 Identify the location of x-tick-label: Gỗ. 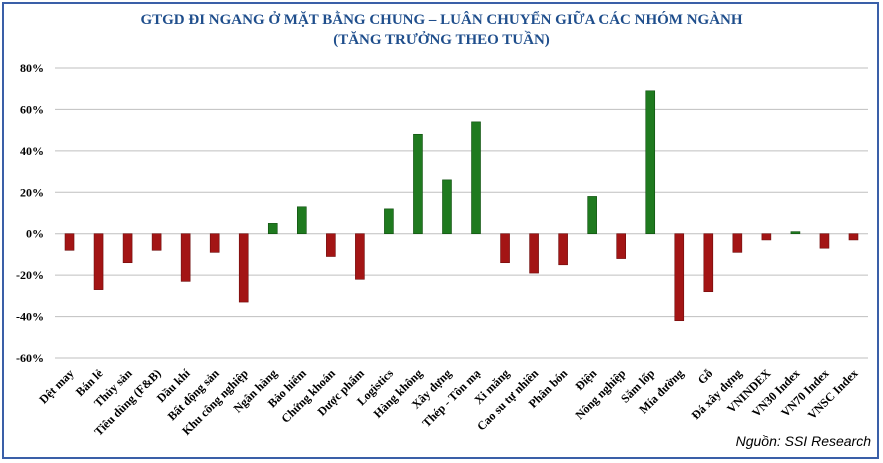
(705, 376).